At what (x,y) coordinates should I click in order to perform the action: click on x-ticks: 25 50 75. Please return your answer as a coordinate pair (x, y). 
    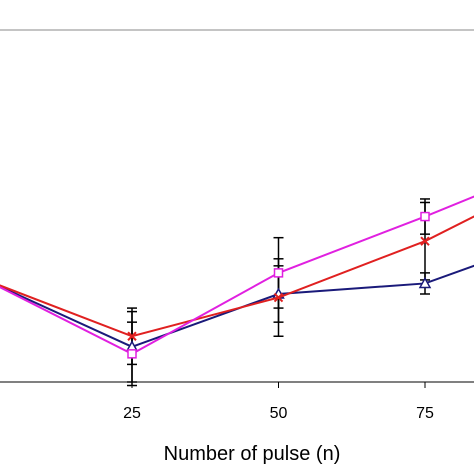
    Looking at the image, I should click on (278, 402).